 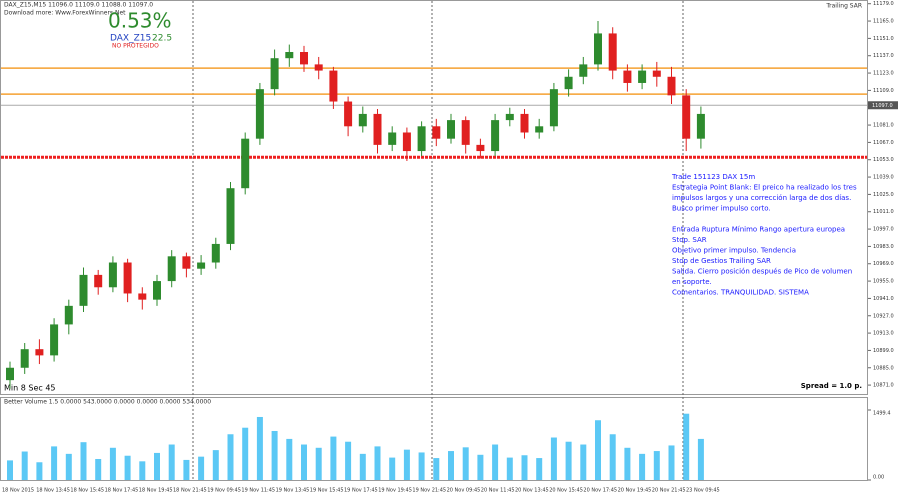 I want to click on x-tick-label: 19 Nov 19:45, so click(x=395, y=491).